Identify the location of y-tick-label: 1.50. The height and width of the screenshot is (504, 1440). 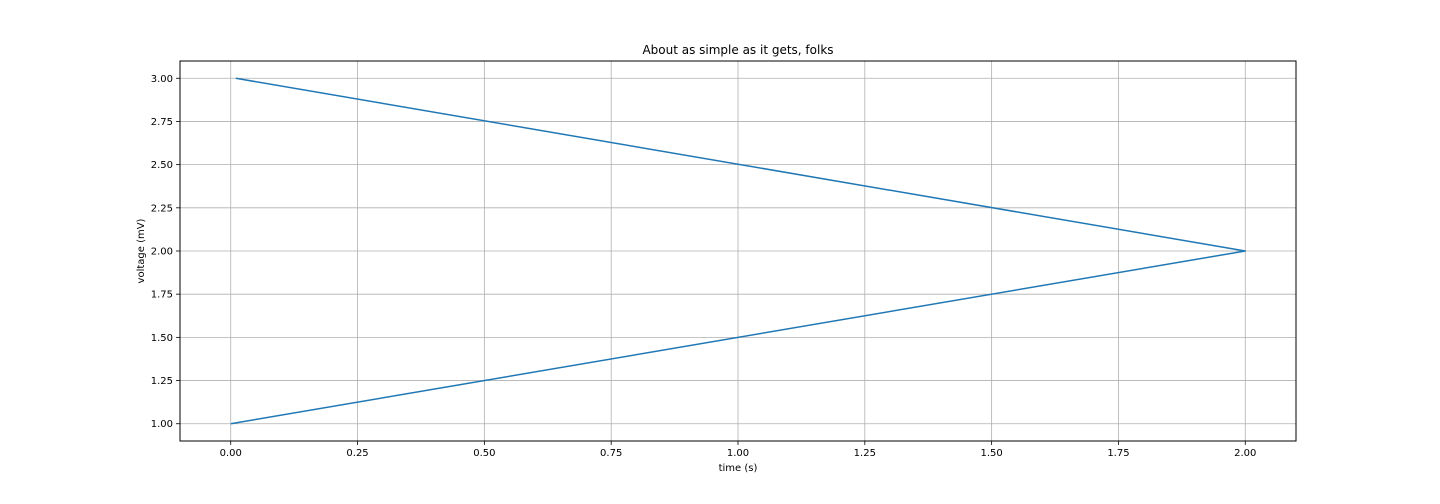
(162, 338).